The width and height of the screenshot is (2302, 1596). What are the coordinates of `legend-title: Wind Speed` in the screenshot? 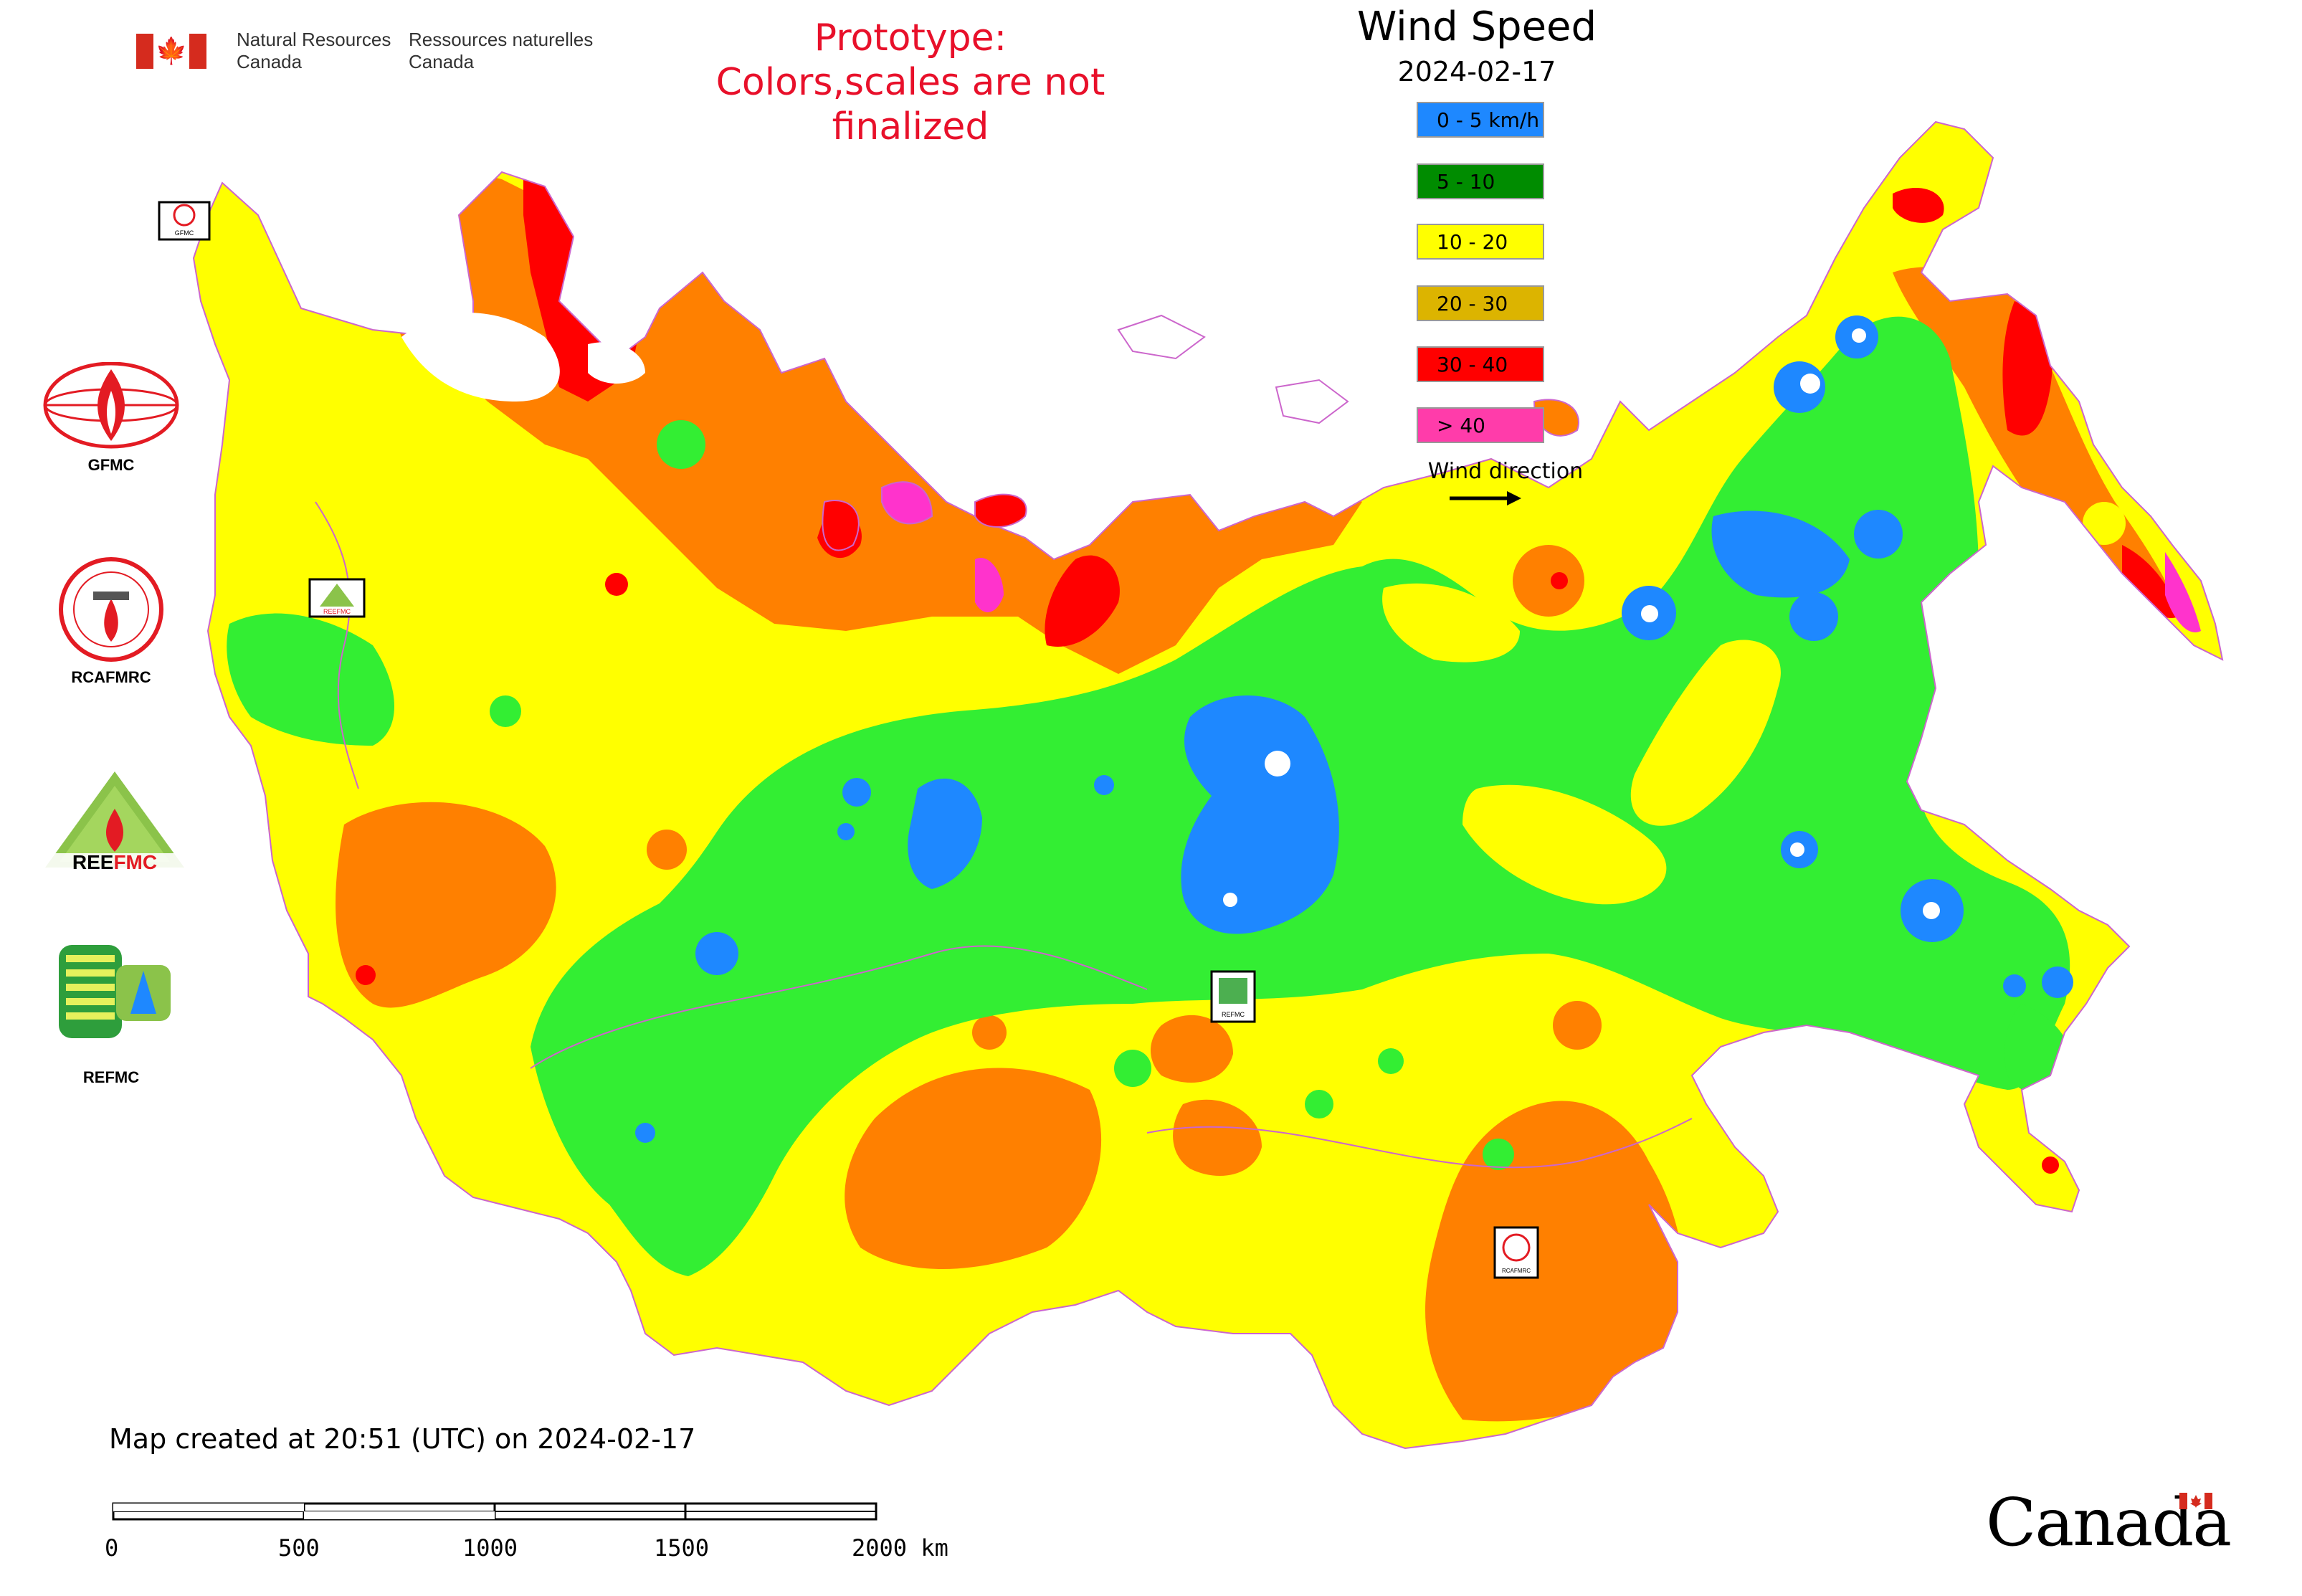 It's located at (1477, 27).